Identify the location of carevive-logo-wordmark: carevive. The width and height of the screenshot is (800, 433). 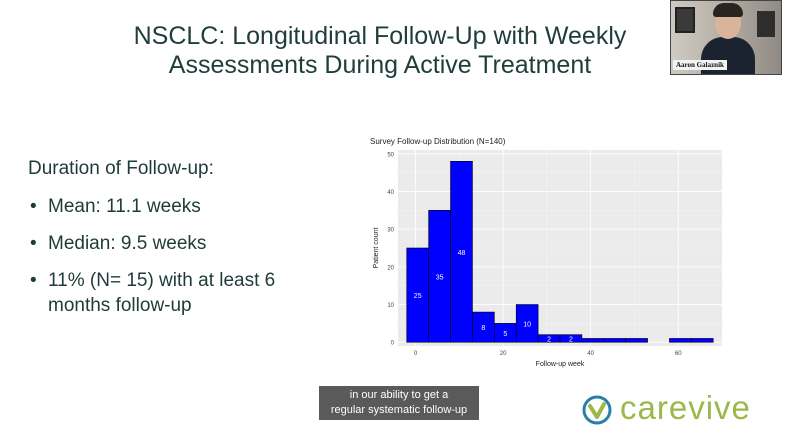
(685, 407).